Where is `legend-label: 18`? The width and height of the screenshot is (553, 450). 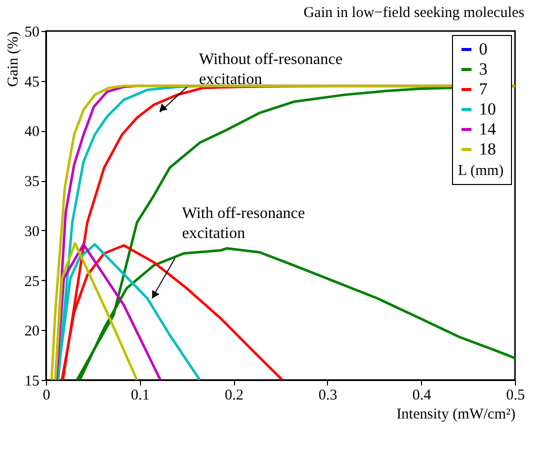 legend-label: 18 is located at coordinates (487, 149).